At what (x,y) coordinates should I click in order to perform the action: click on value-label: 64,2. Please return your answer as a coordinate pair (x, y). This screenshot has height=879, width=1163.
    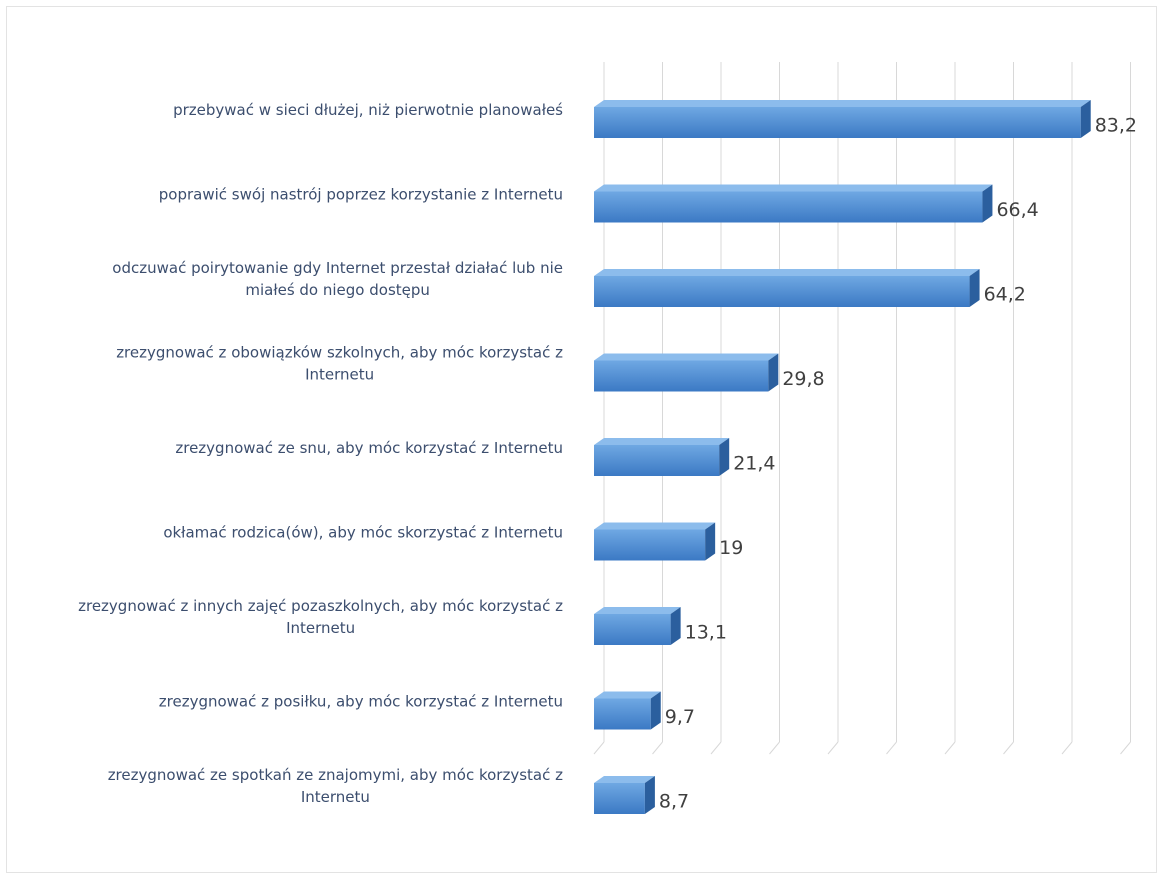
    Looking at the image, I should click on (1005, 295).